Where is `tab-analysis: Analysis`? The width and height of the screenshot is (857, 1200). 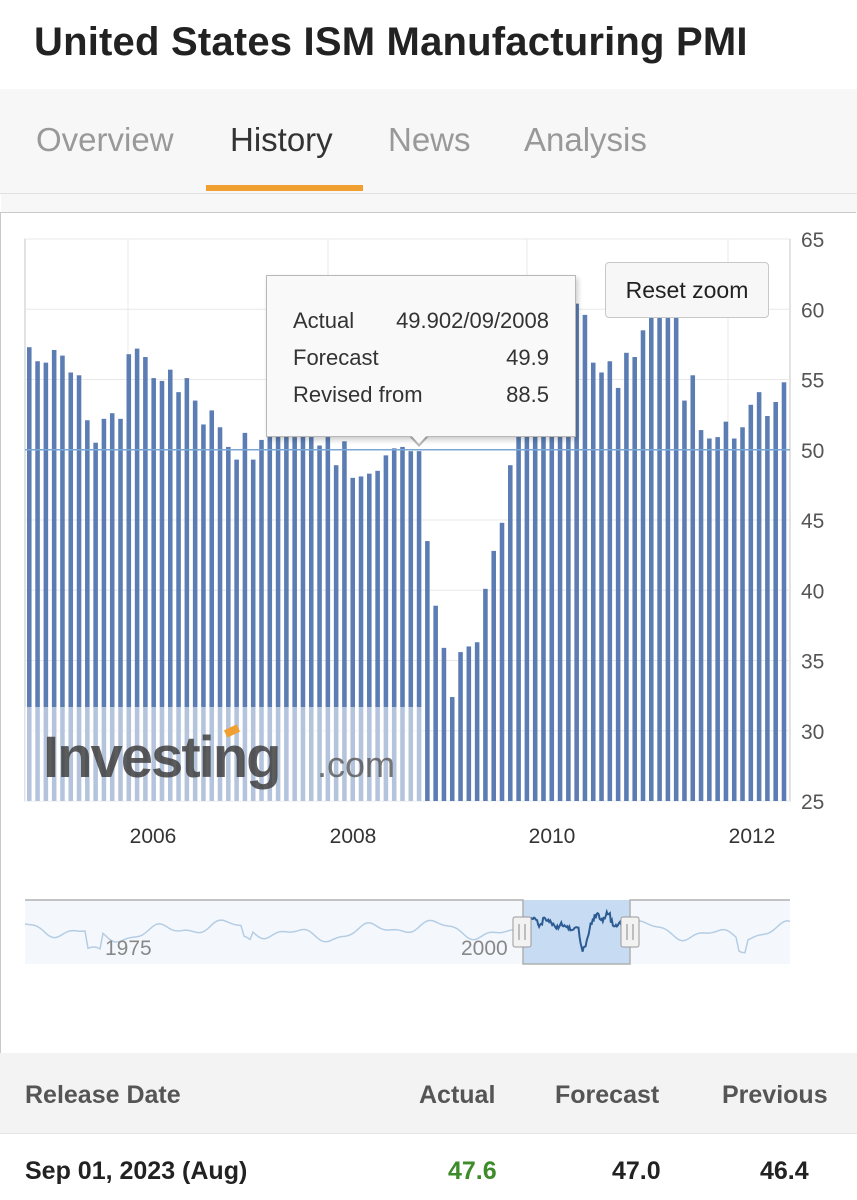 tab-analysis: Analysis is located at coordinates (585, 139).